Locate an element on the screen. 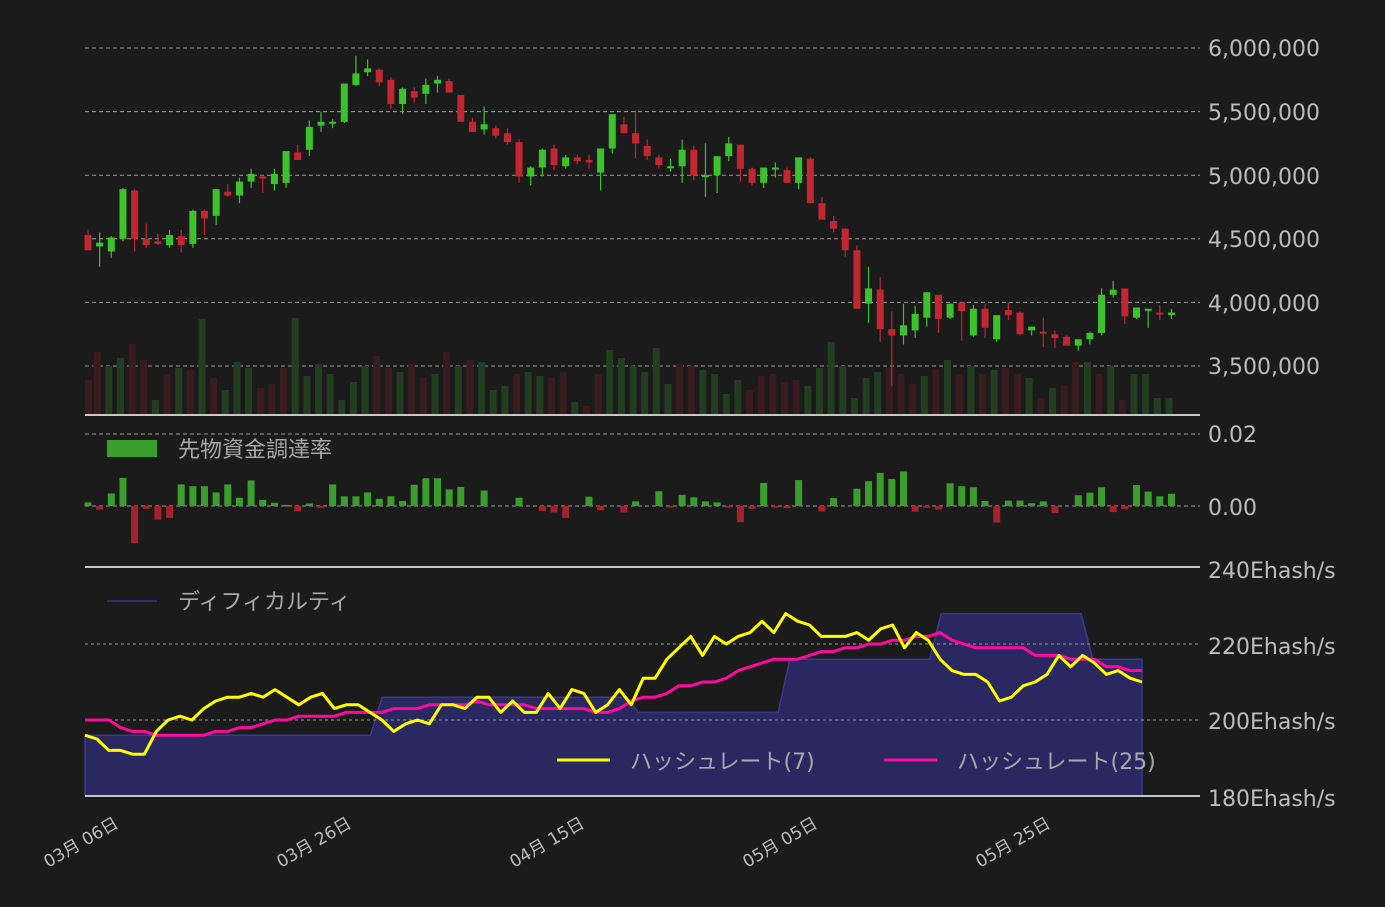 The image size is (1385, 907). funding-rate-pane: 先物資金調達率 is located at coordinates (642, 500).